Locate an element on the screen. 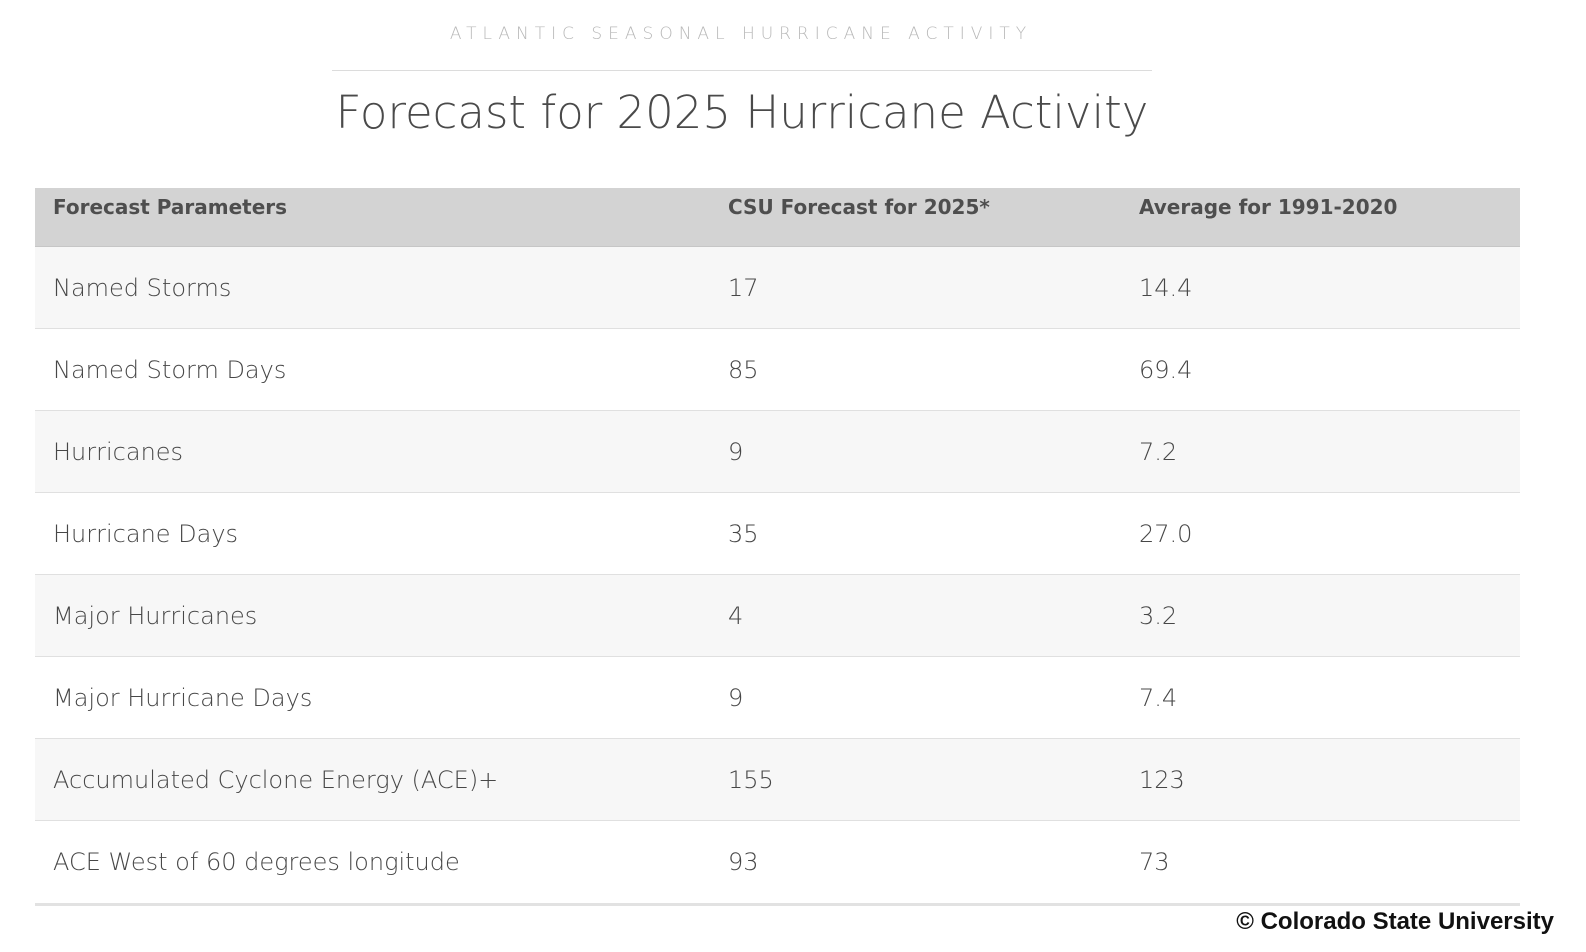 This screenshot has height=952, width=1586. page-title: Forecast for 2025 Hurricane Activity is located at coordinates (742, 112).